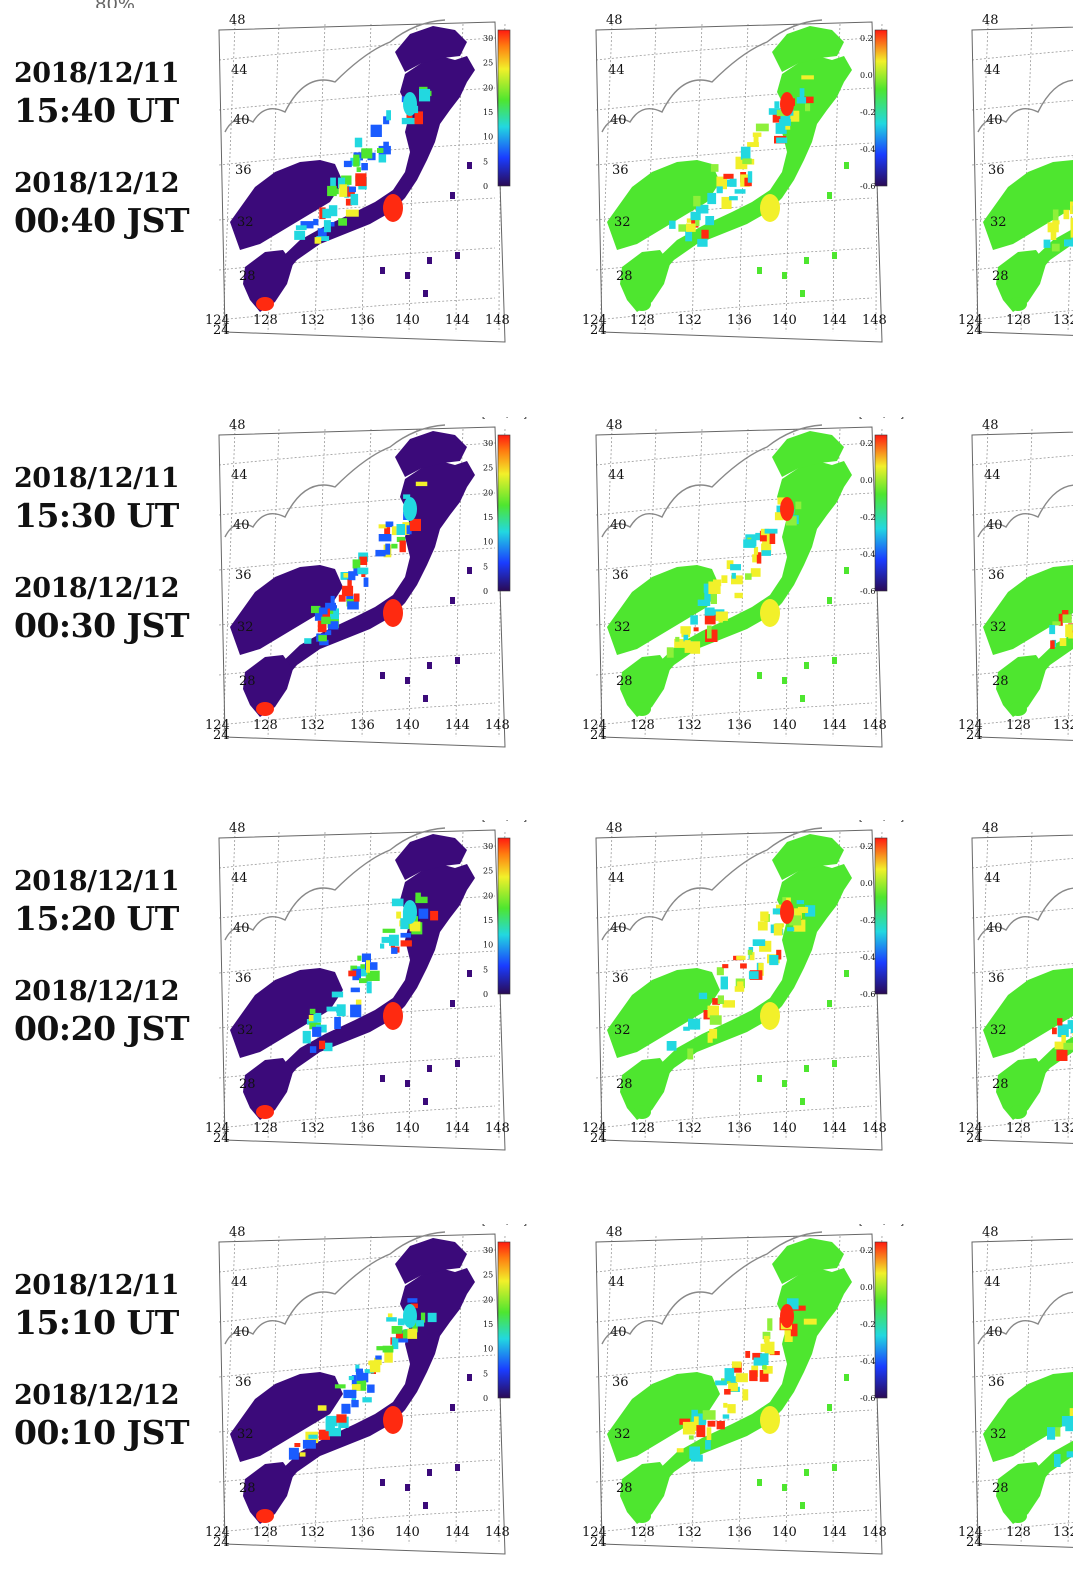  What do you see at coordinates (96, 515) in the screenshot?
I see `ut-time-text: 15:30 UT` at bounding box center [96, 515].